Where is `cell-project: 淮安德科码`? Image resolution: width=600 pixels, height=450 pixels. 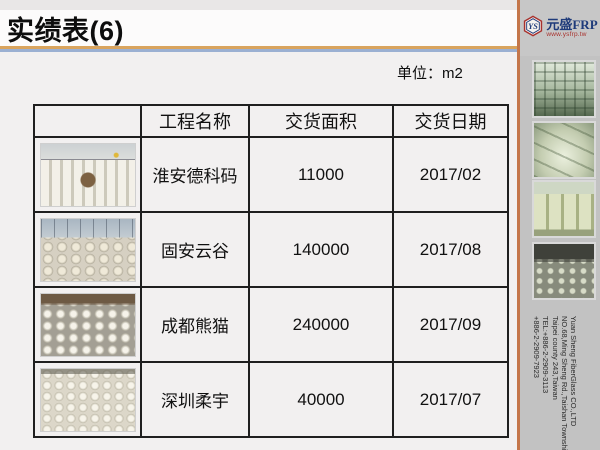
cell-project: 淮安德科码 is located at coordinates (195, 174).